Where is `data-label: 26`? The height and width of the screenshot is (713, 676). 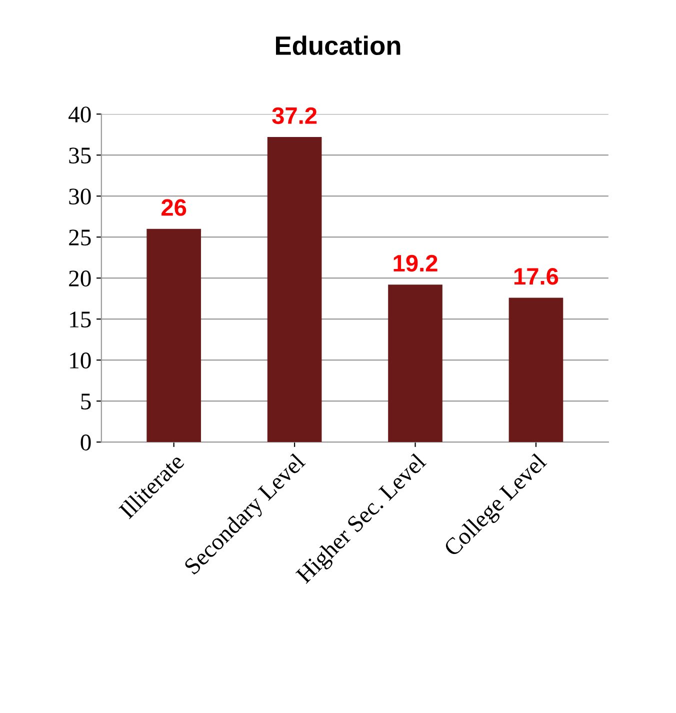
data-label: 26 is located at coordinates (174, 207).